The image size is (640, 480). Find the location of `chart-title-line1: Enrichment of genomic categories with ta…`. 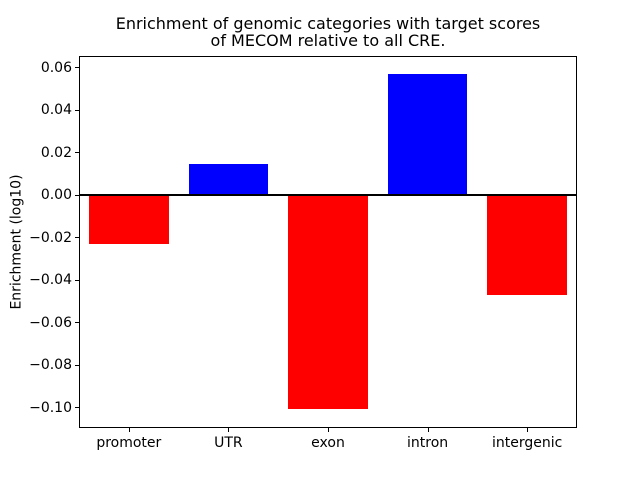

chart-title-line1: Enrichment of genomic categories with ta… is located at coordinates (328, 23).